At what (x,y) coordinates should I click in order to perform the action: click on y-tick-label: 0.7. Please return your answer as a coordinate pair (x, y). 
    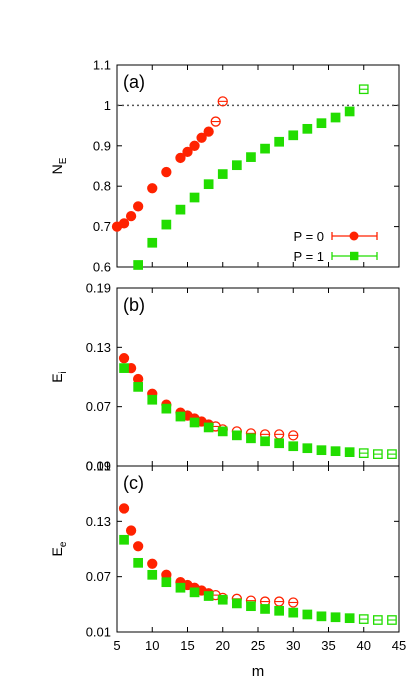
    Looking at the image, I should click on (102, 226).